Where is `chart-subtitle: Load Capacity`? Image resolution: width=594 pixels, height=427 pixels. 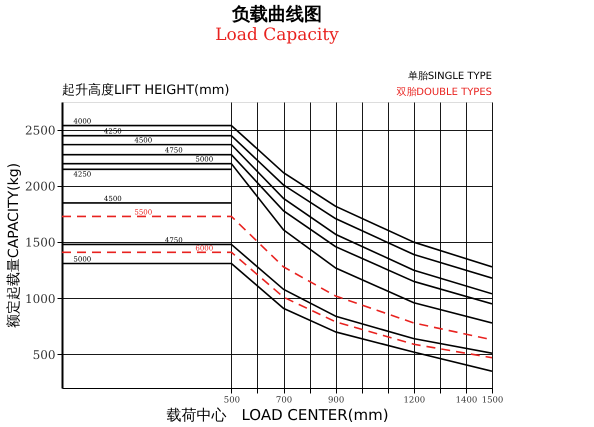
chart-subtitle: Load Capacity is located at coordinates (277, 35).